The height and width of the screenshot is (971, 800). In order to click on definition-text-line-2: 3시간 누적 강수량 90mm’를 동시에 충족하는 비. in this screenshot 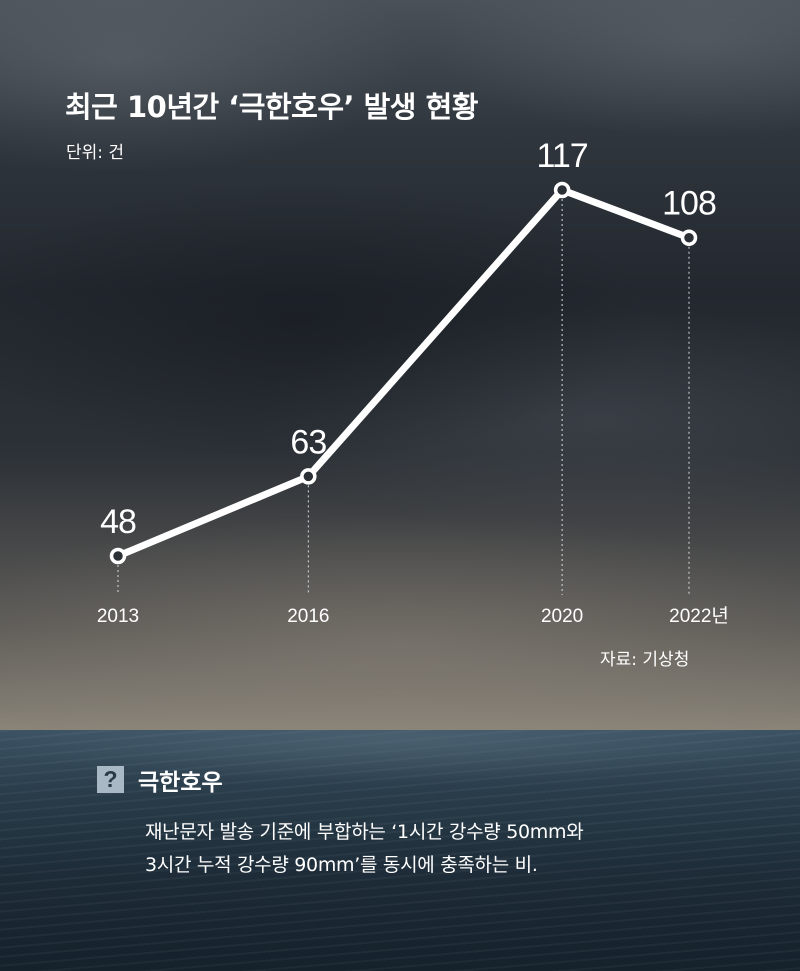, I will do `click(341, 865)`.